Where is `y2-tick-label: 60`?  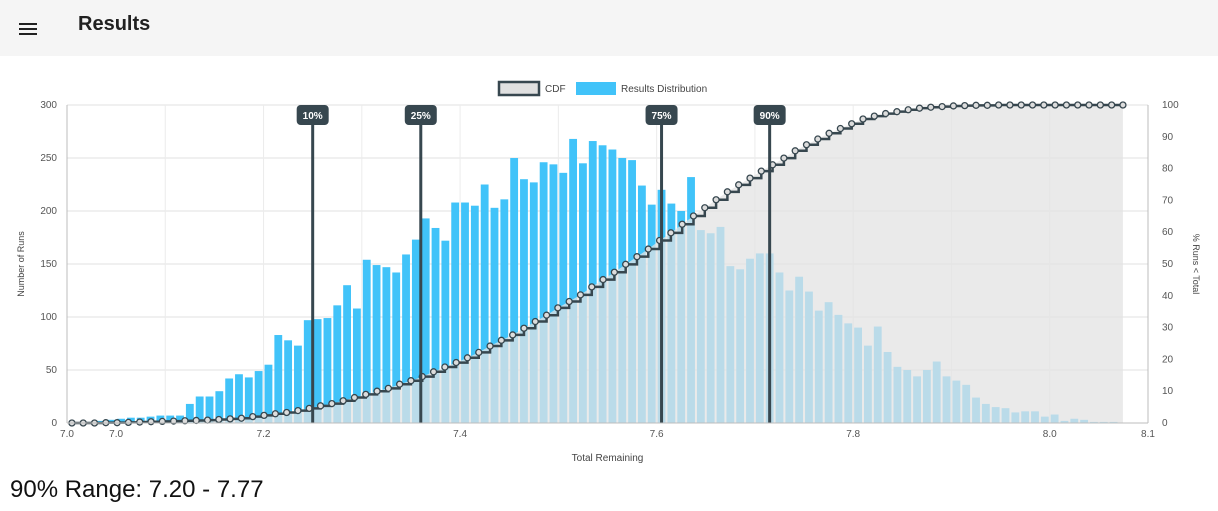
y2-tick-label: 60 is located at coordinates (1168, 232).